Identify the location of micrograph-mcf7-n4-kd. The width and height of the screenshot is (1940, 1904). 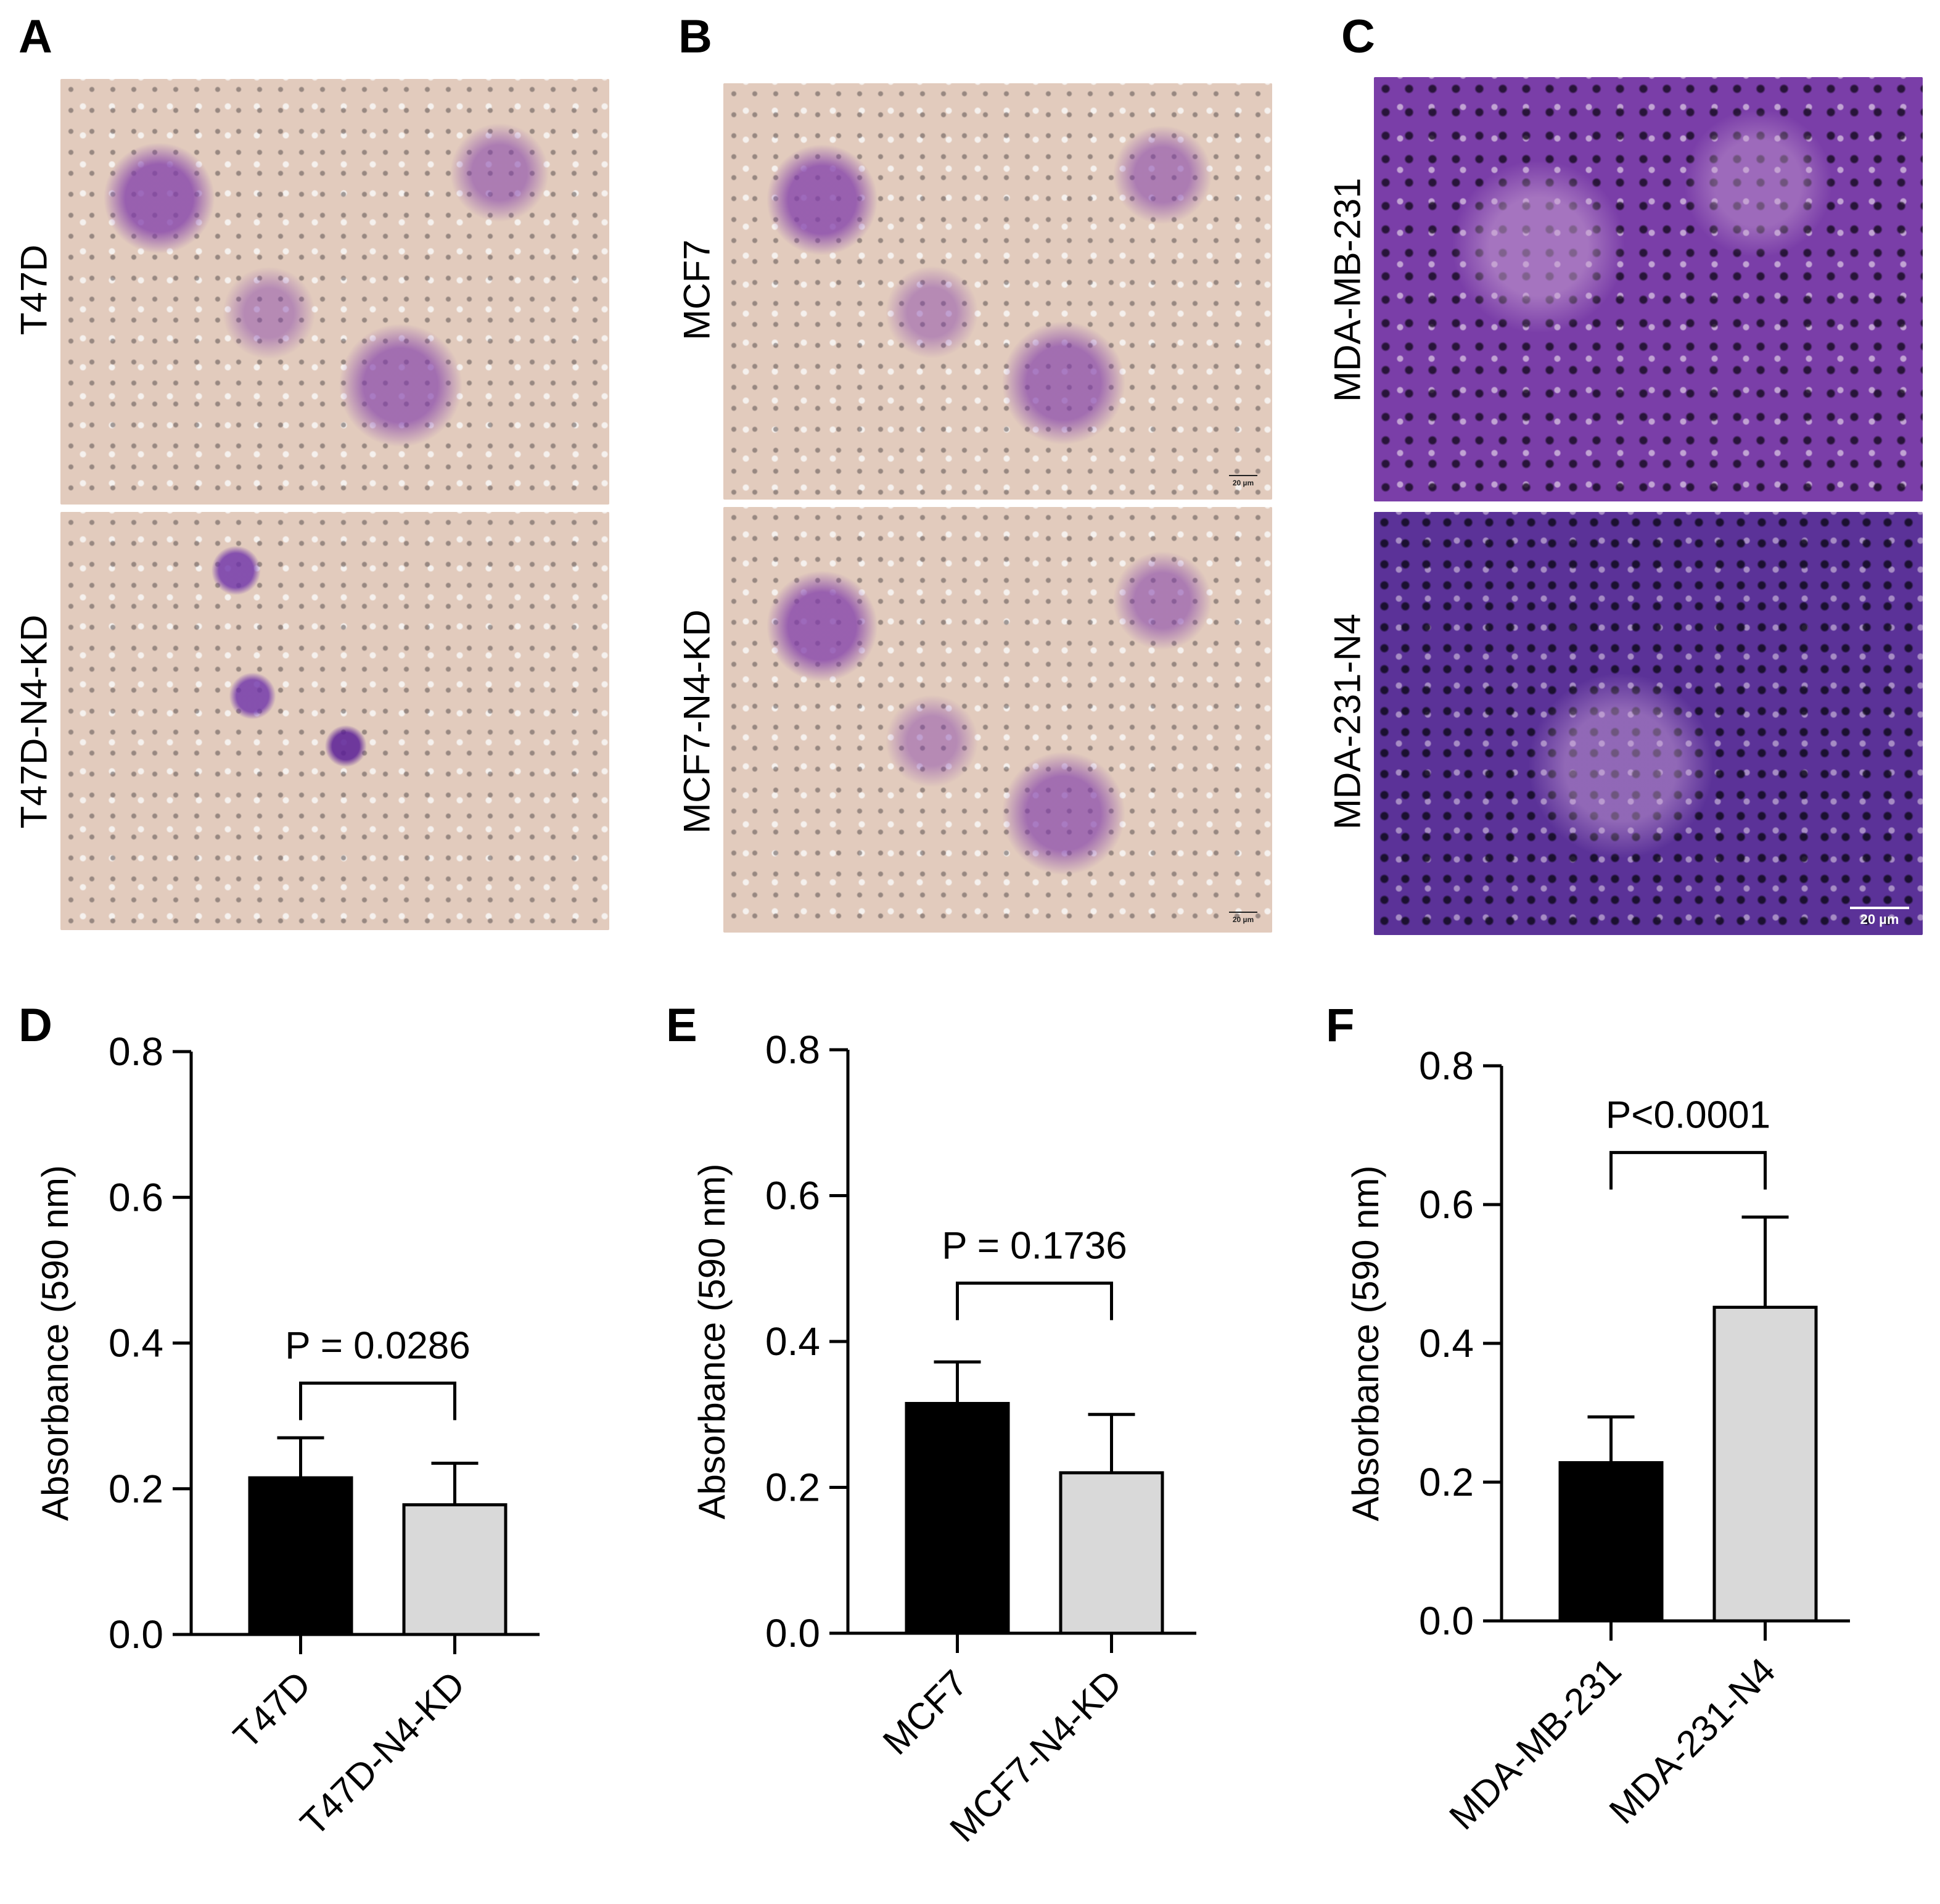
(998, 720).